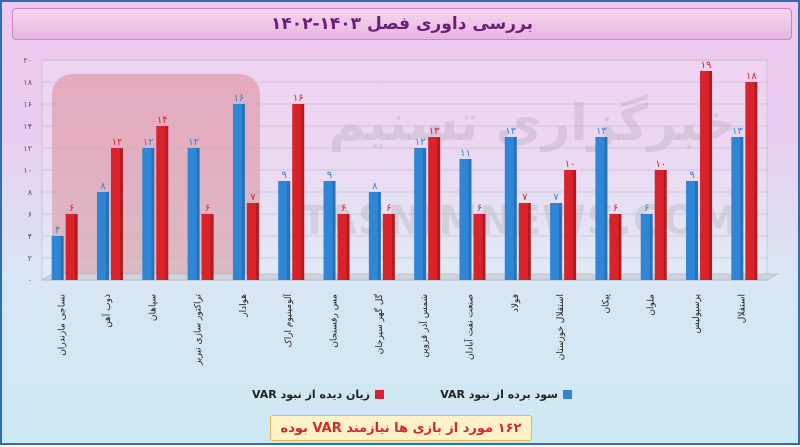 The height and width of the screenshot is (447, 800). Describe the element at coordinates (27, 126) in the screenshot. I see `y-tick-label: ۱۴` at that location.